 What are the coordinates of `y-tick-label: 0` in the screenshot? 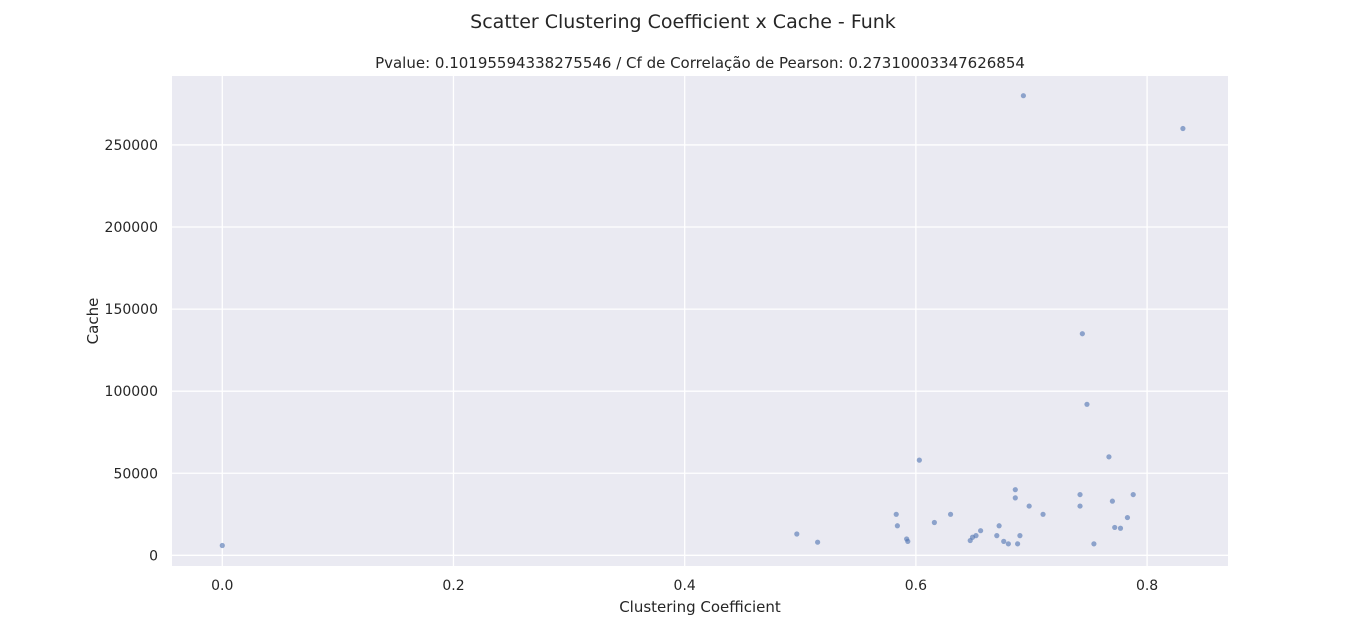 It's located at (153, 556).